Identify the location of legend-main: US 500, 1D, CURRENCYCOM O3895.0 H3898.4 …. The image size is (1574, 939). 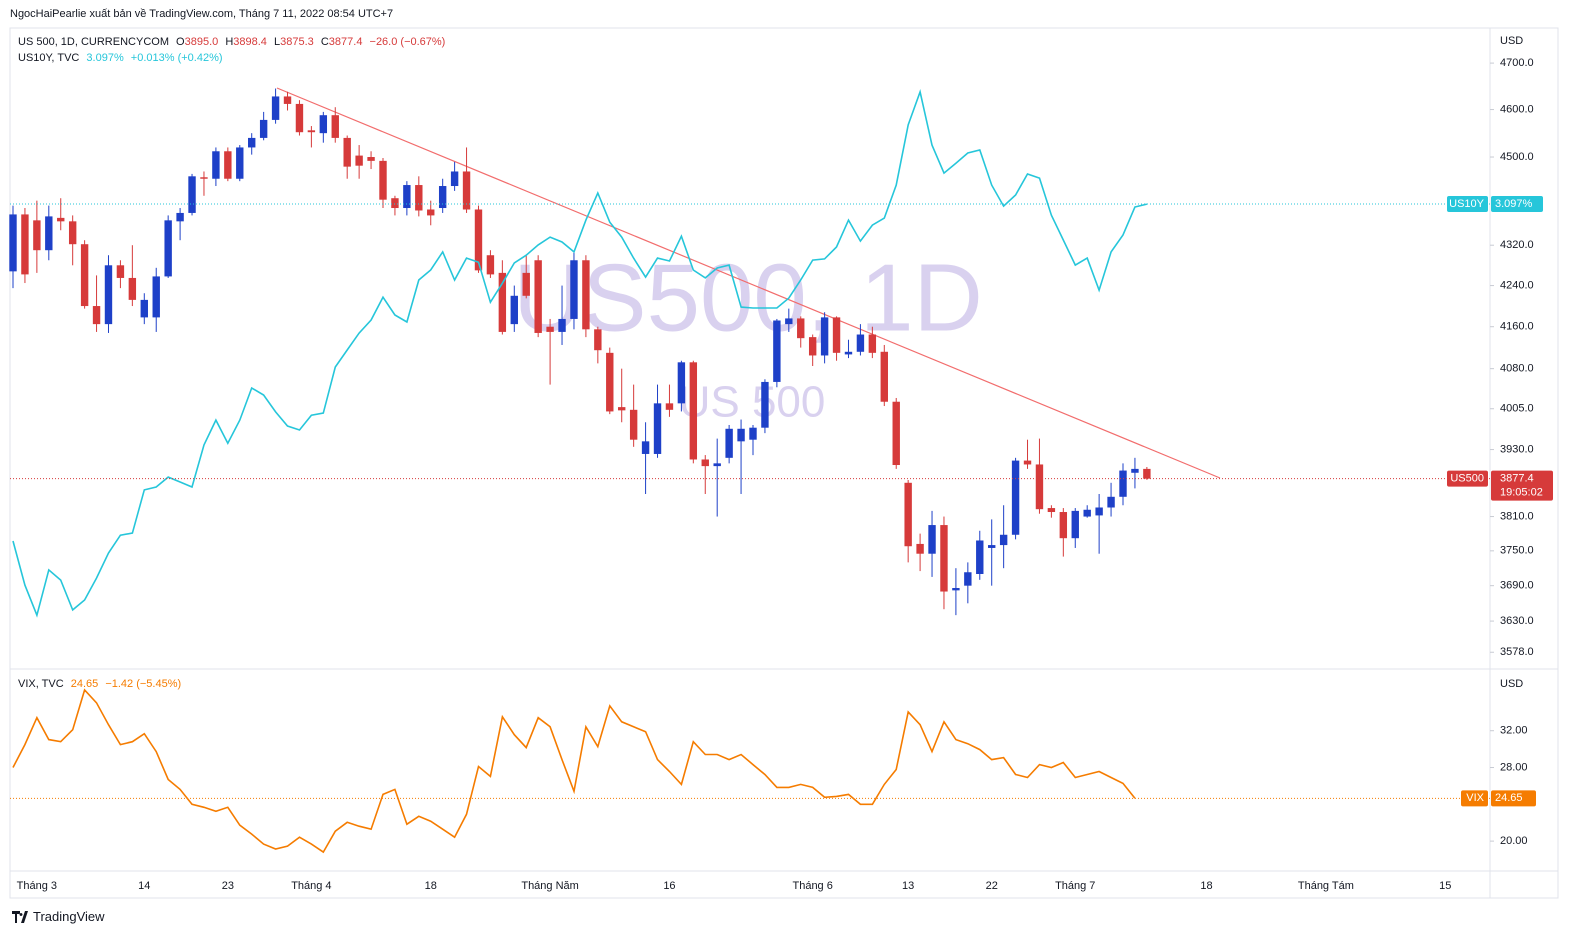
(233, 42).